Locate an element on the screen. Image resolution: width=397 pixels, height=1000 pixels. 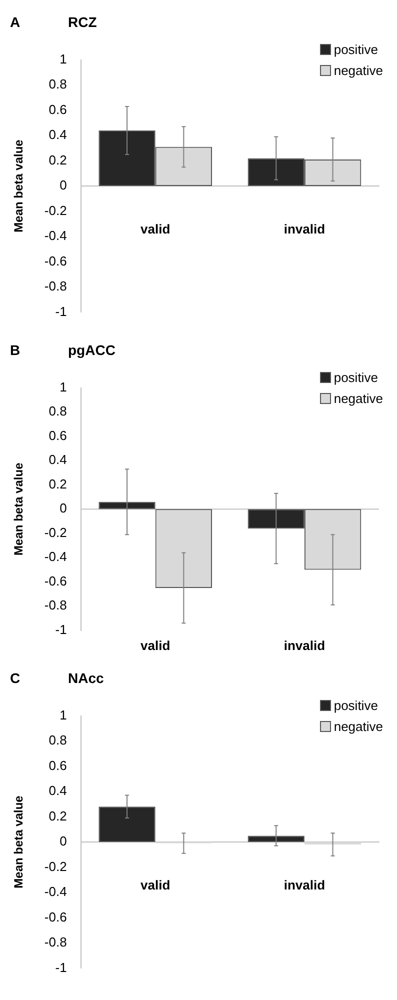
chart-title: pgACC is located at coordinates (92, 350).